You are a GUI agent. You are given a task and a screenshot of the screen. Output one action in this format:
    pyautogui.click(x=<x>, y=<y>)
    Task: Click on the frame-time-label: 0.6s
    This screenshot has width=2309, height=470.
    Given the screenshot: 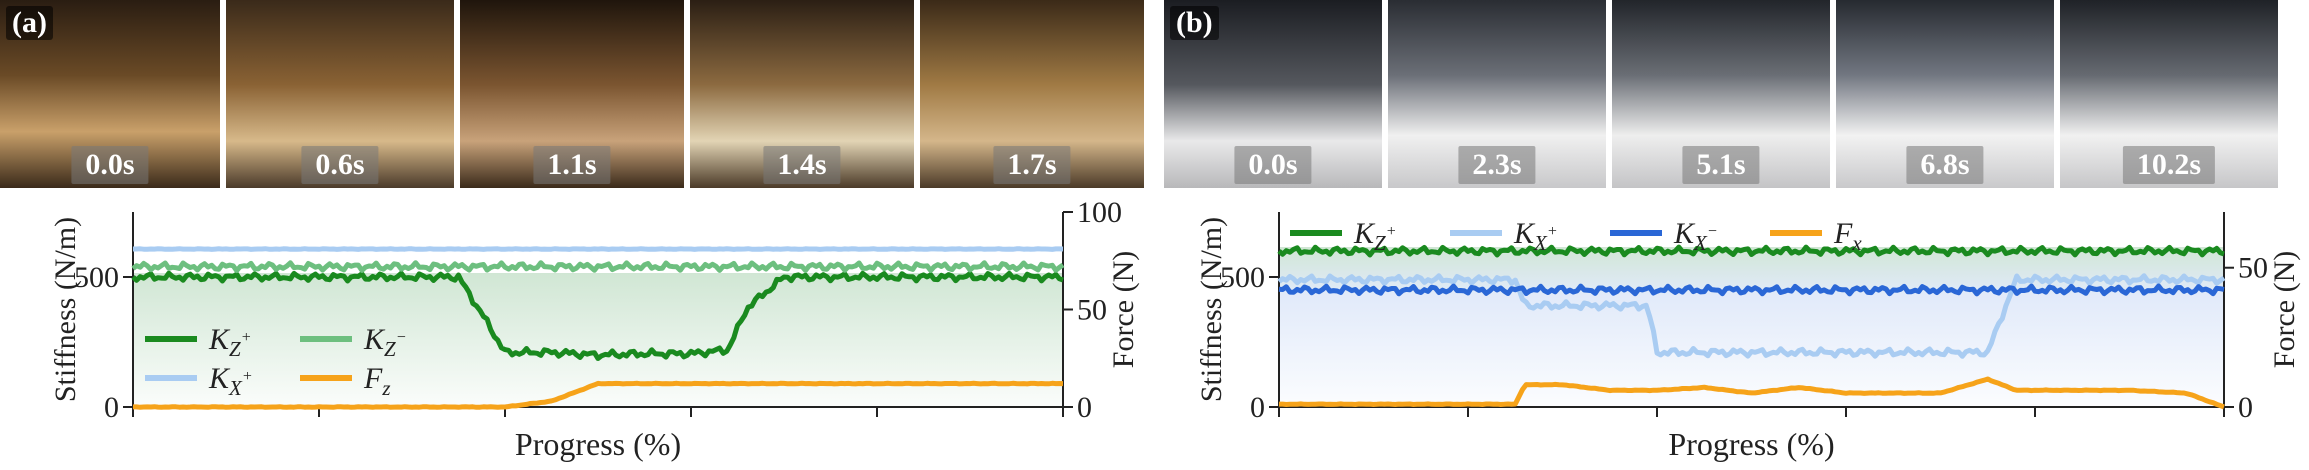 What is the action you would take?
    pyautogui.click(x=340, y=165)
    